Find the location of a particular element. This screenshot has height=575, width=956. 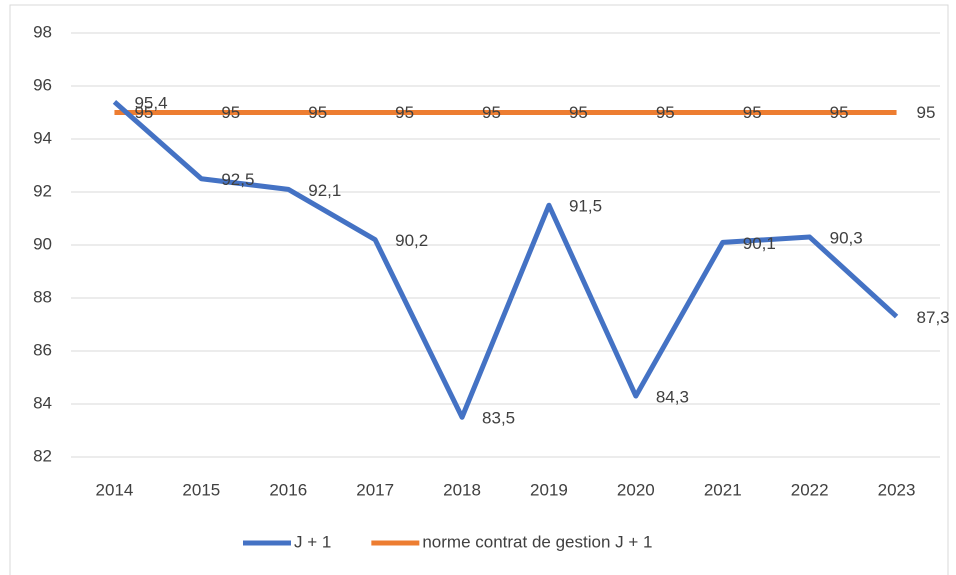

data-label: 84,3 is located at coordinates (672, 397).